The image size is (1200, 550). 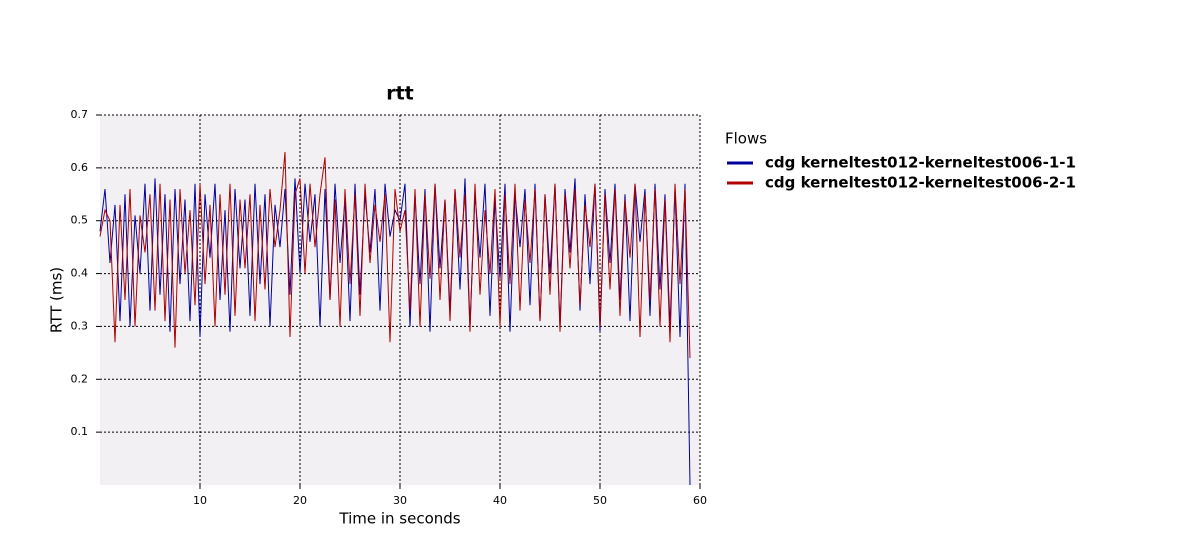 I want to click on y-tick-label: 0.1, so click(x=80, y=431).